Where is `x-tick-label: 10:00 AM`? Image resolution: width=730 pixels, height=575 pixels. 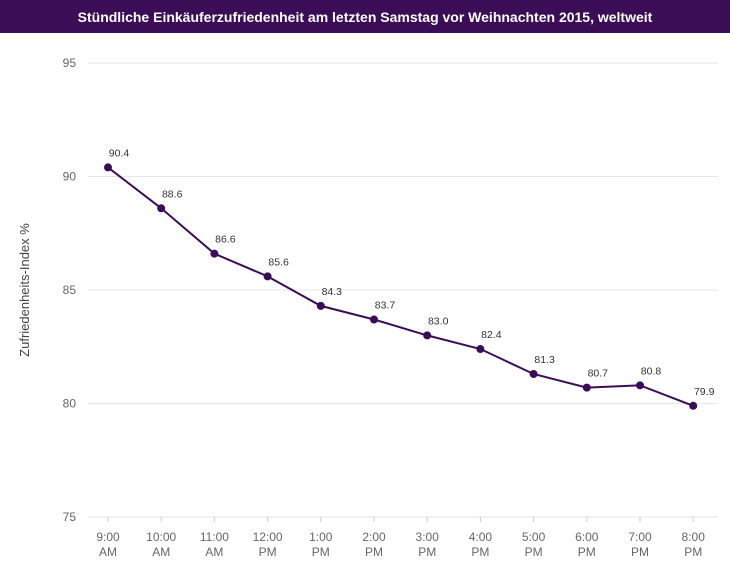 x-tick-label: 10:00 AM is located at coordinates (161, 544).